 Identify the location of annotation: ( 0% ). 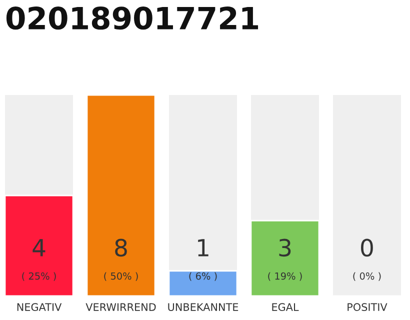
(367, 276).